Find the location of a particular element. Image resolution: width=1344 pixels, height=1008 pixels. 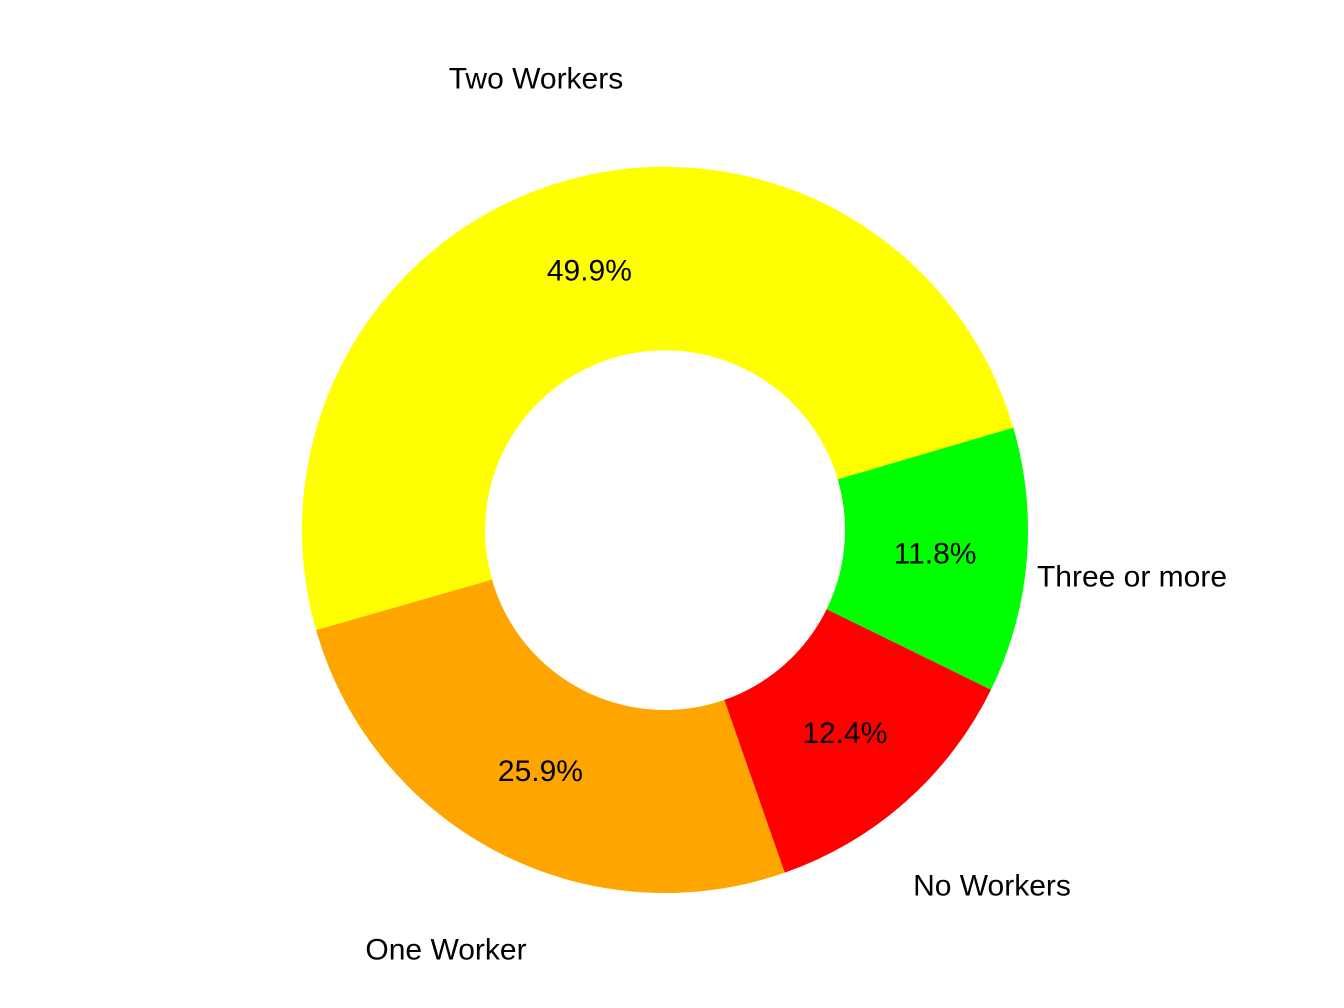

pct-label-one-worker: 25.9% is located at coordinates (540, 771).